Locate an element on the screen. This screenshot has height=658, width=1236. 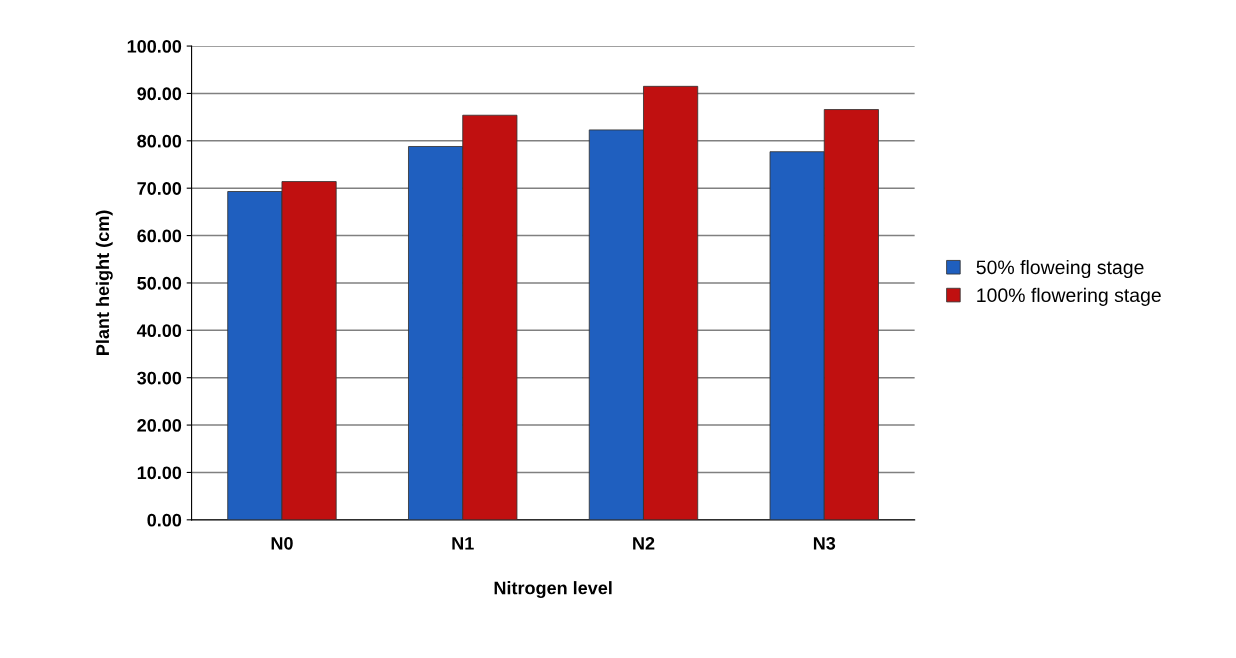
y-axis-title: Plant height (cm) is located at coordinates (104, 282).